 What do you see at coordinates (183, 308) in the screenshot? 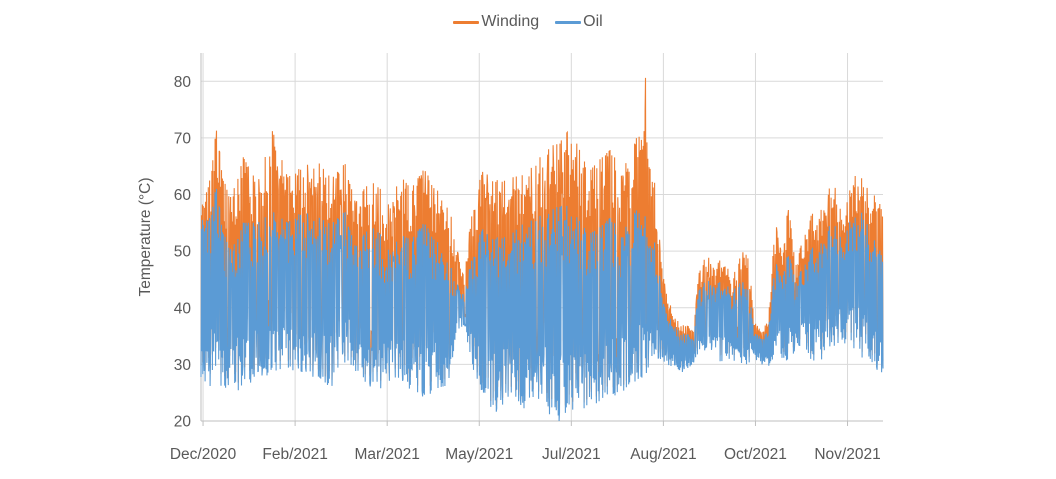
I see `y-tick-label: 40` at bounding box center [183, 308].